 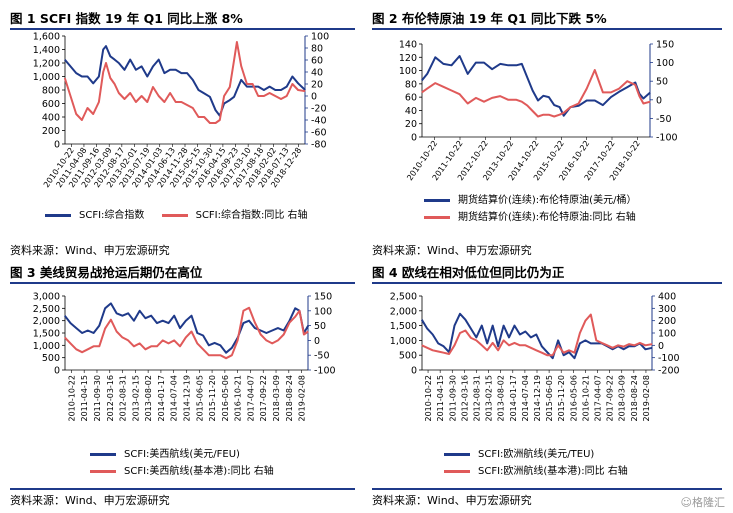 What do you see at coordinates (148, 398) in the screenshot?
I see `x-tick-label: 2013-08-02` at bounding box center [148, 398].